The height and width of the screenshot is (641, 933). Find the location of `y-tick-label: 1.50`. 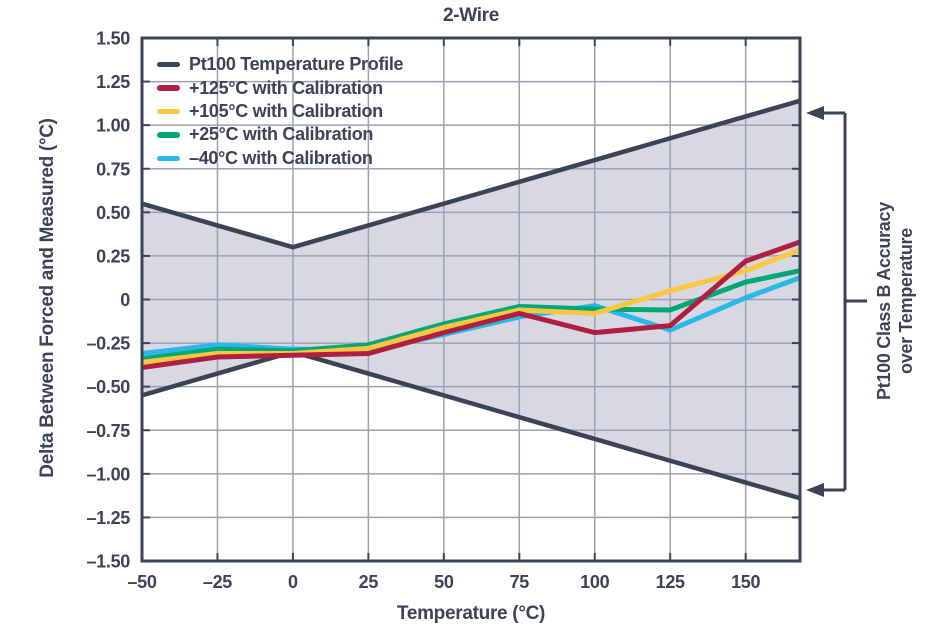

y-tick-label: 1.50 is located at coordinates (113, 39).